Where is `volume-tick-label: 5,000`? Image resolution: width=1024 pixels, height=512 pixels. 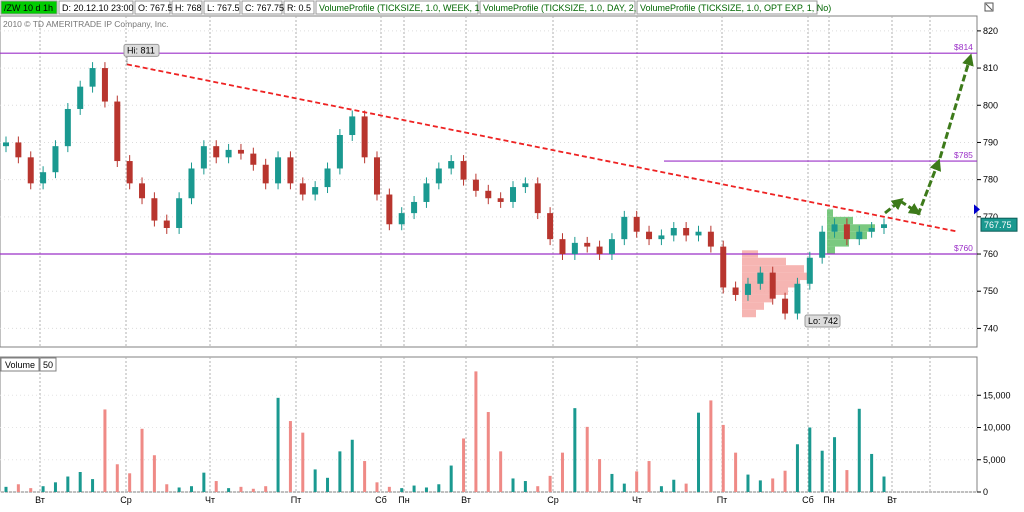
volume-tick-label: 5,000 is located at coordinates (994, 460).